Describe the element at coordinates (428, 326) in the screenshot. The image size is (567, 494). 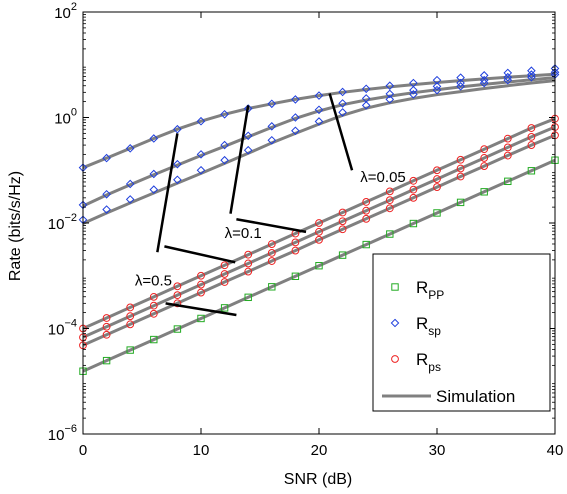
I see `legend-label: Rsp` at that location.